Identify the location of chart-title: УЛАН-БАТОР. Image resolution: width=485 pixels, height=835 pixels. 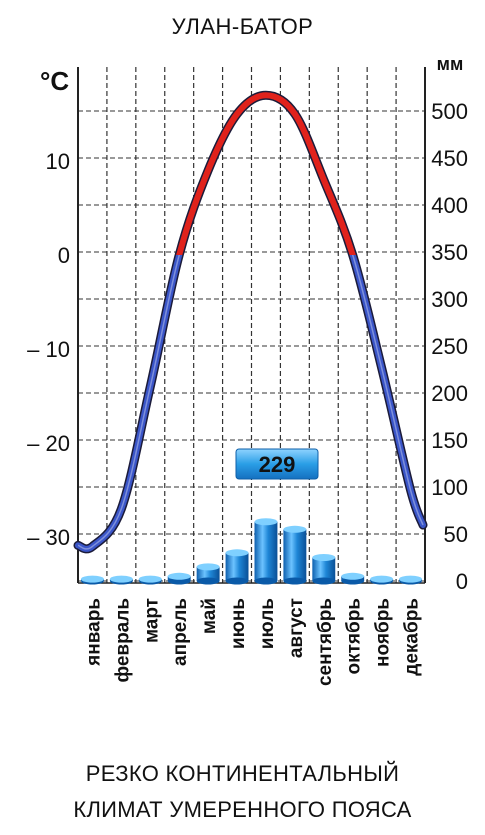
(242, 26).